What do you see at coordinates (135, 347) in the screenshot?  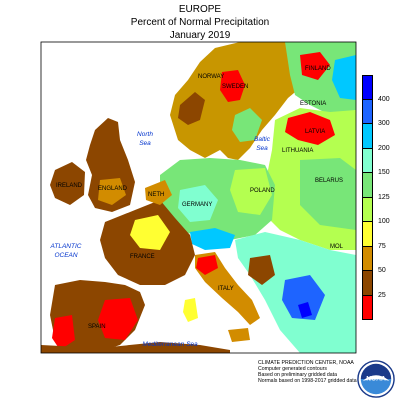 I see `north-africa-land` at bounding box center [135, 347].